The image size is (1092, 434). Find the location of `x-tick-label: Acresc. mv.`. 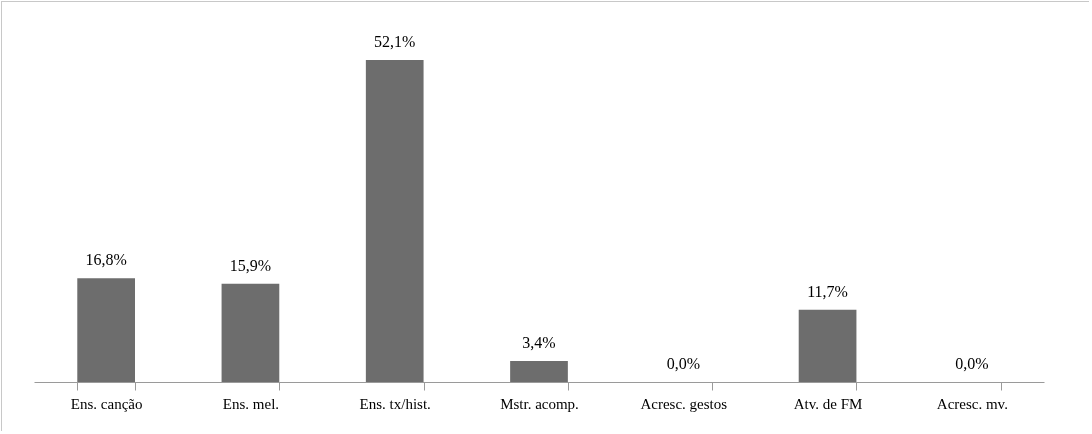

x-tick-label: Acresc. mv. is located at coordinates (972, 403).